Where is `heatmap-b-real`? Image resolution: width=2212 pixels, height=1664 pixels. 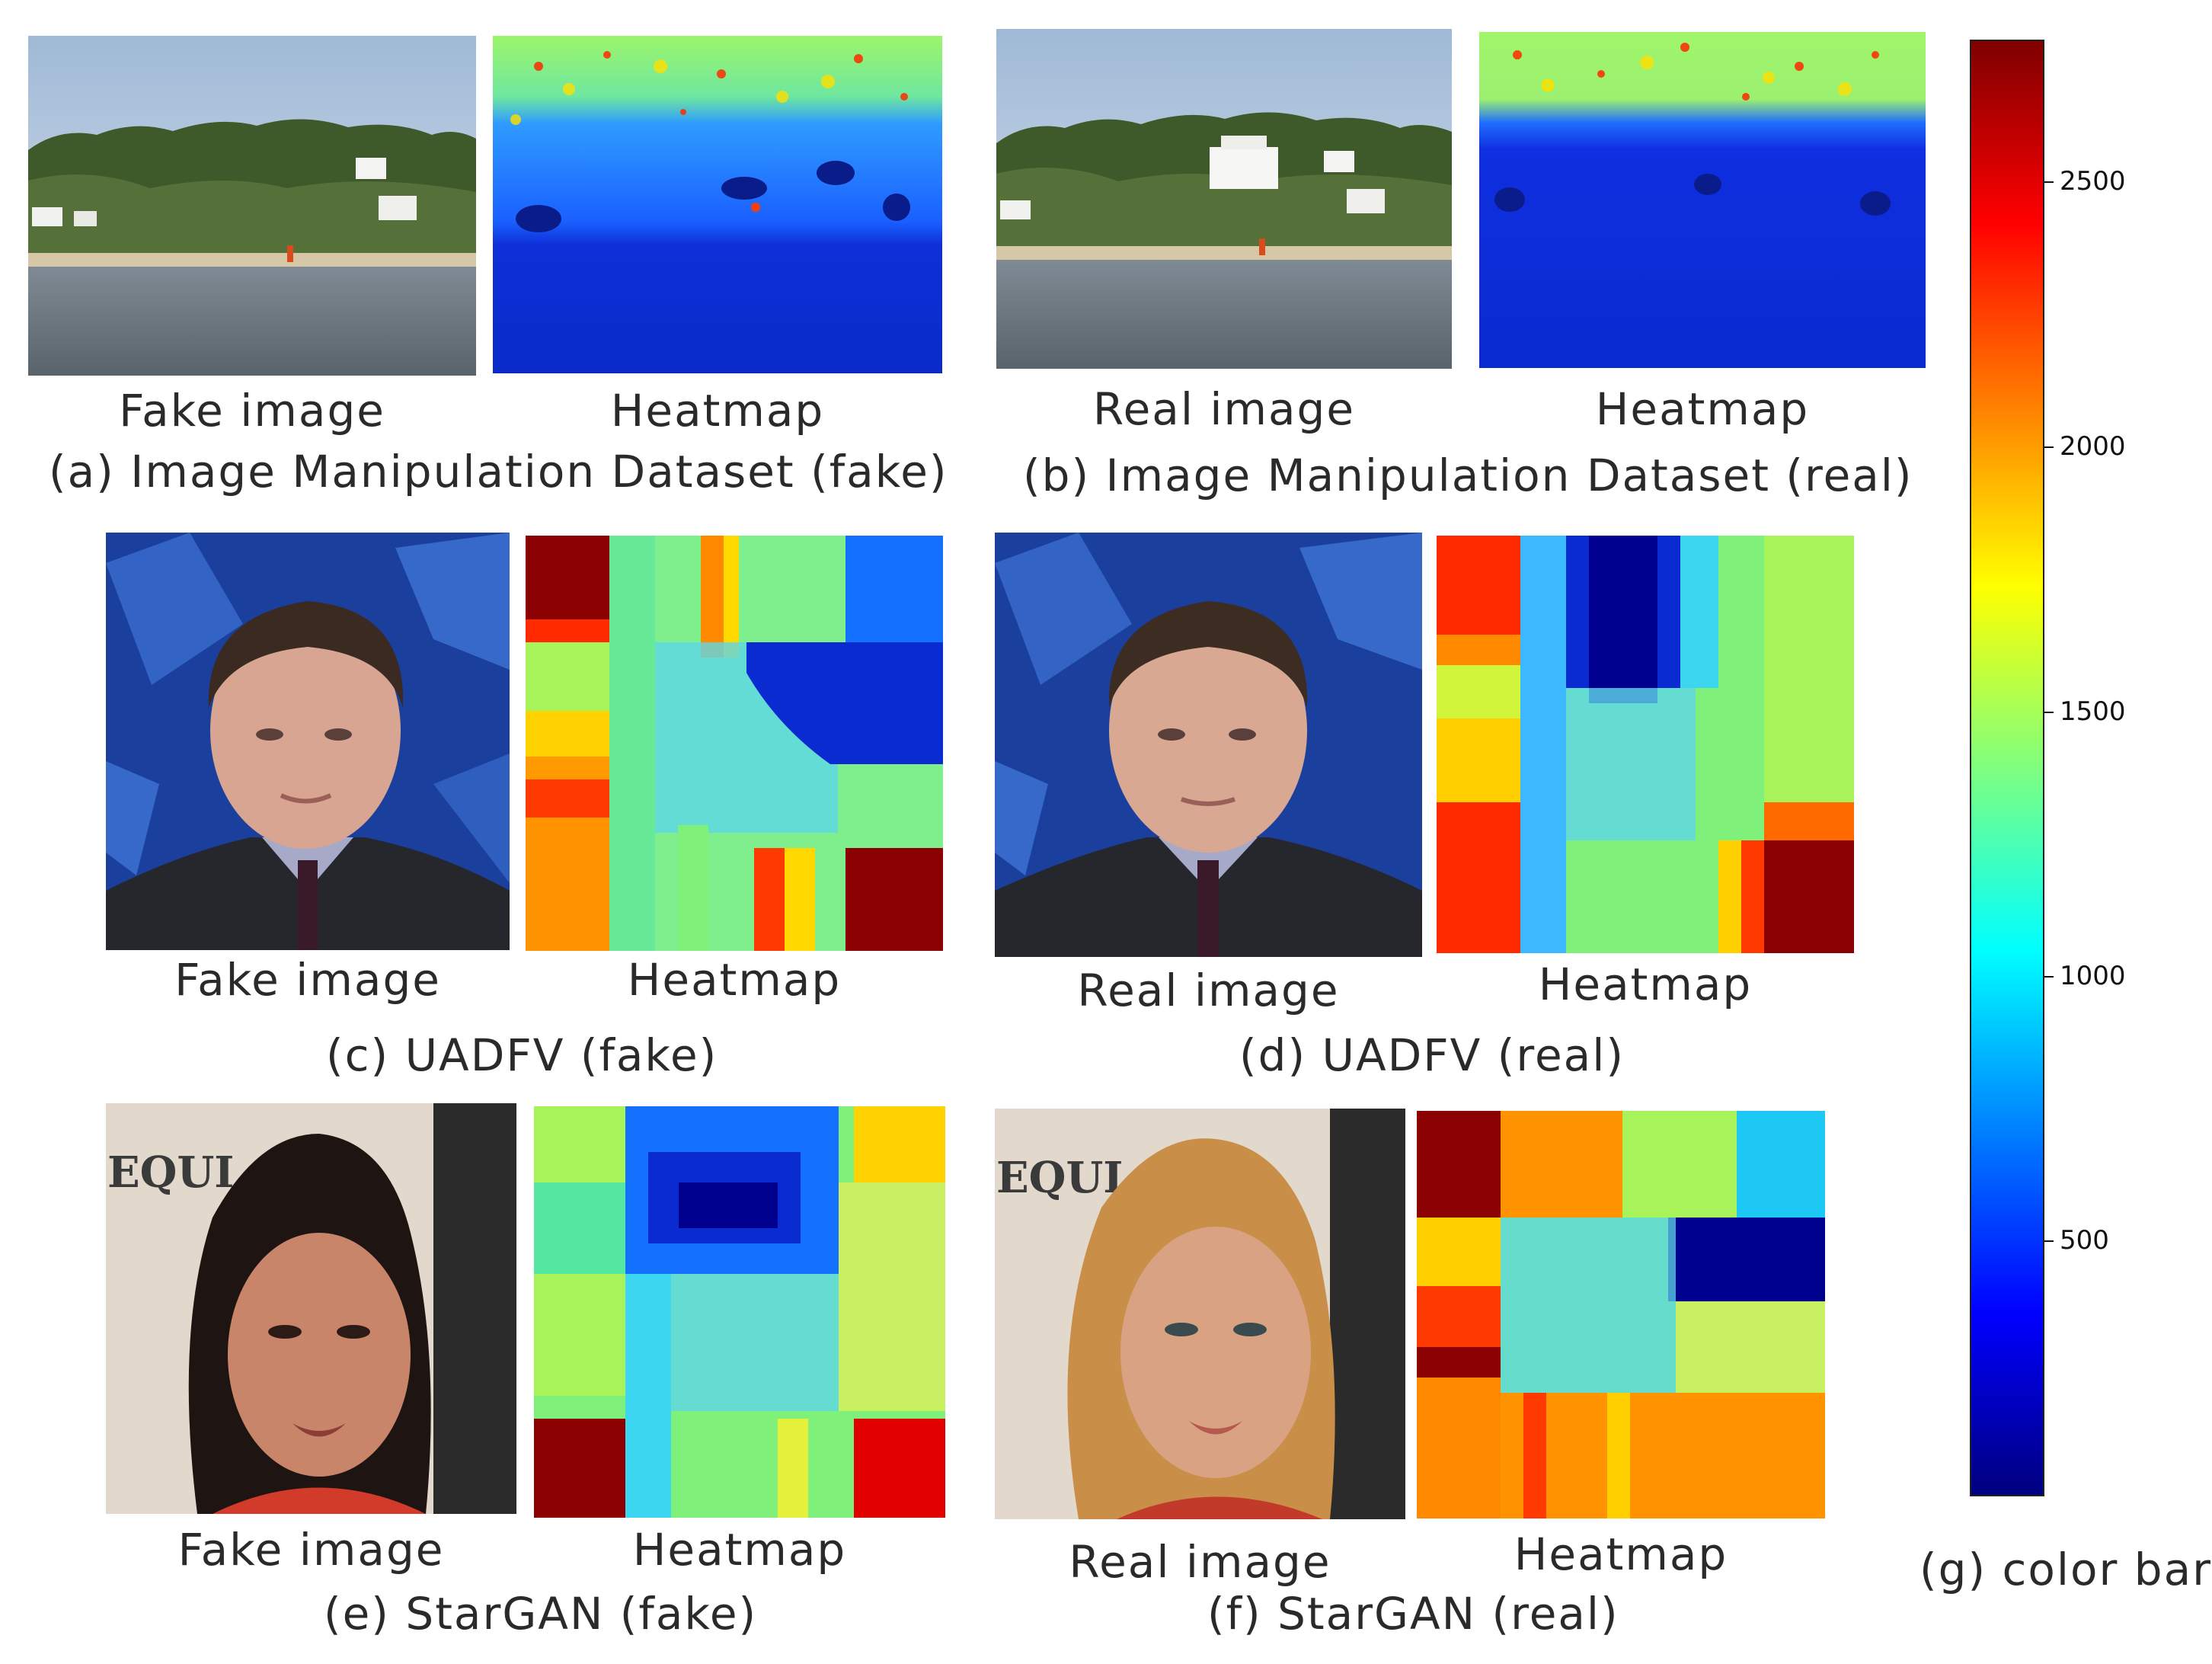 heatmap-b-real is located at coordinates (1703, 200).